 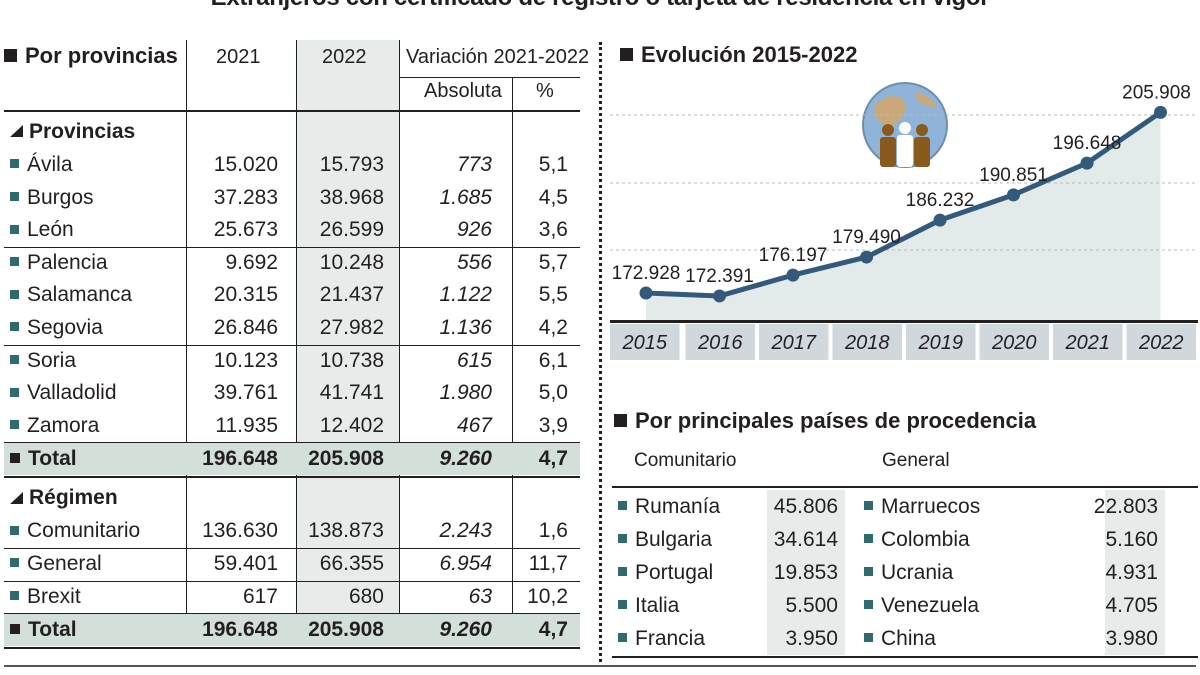 I want to click on value-absolute: 1.122, so click(x=465, y=295).